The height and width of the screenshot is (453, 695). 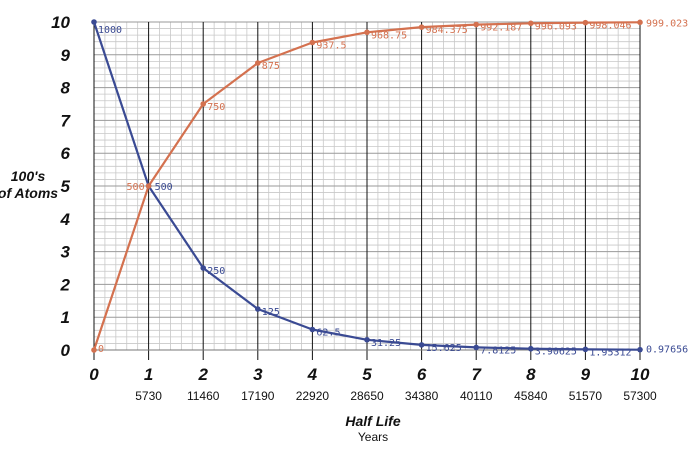 What do you see at coordinates (610, 352) in the screenshot?
I see `data-label: 1.95312` at bounding box center [610, 352].